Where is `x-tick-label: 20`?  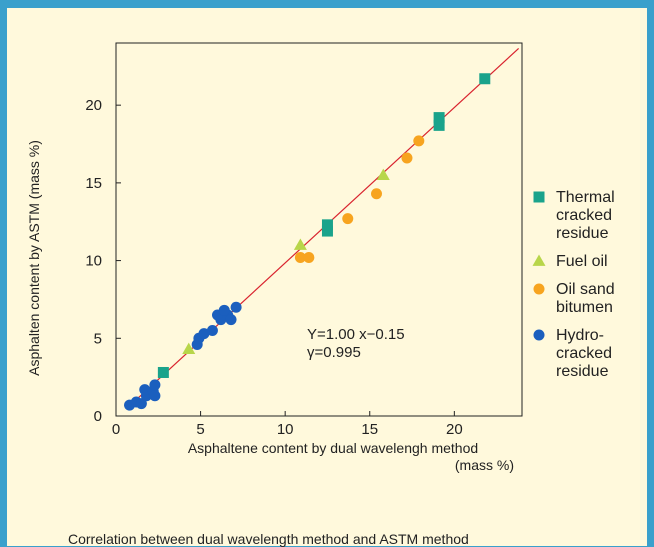 x-tick-label: 20 is located at coordinates (454, 429).